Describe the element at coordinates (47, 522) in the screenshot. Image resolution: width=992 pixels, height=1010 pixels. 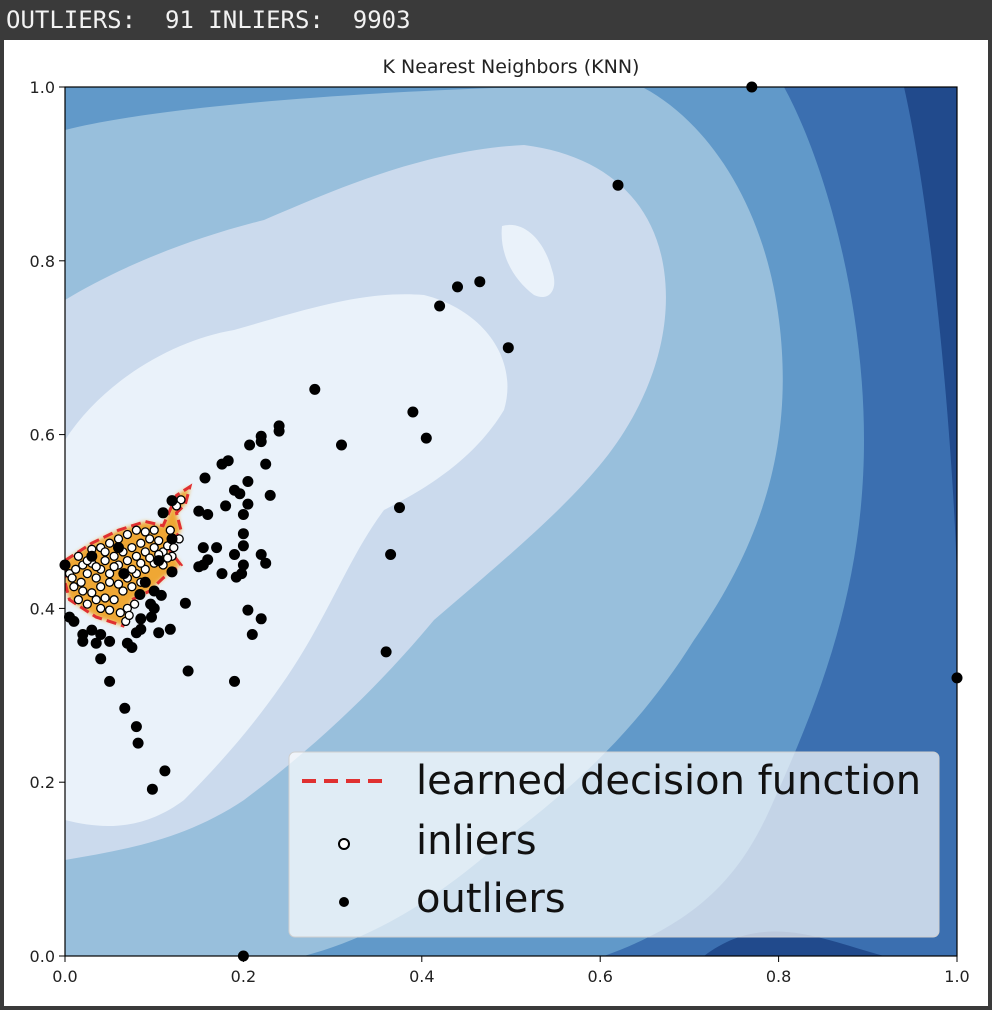
I see `y-axis: 0.0 0.2 0.4 0.6 0.8 1.0` at that location.